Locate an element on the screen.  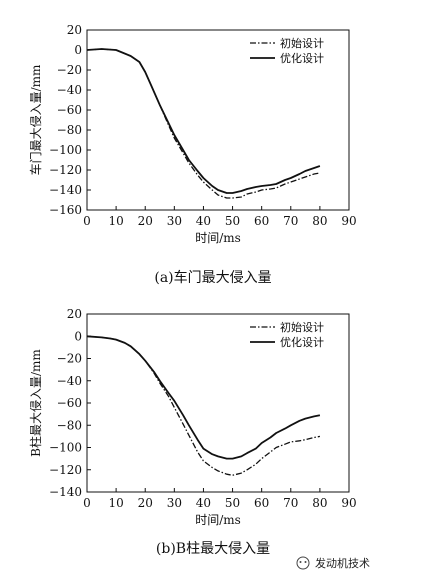
watermark: 发动机技术 is located at coordinates (333, 563).